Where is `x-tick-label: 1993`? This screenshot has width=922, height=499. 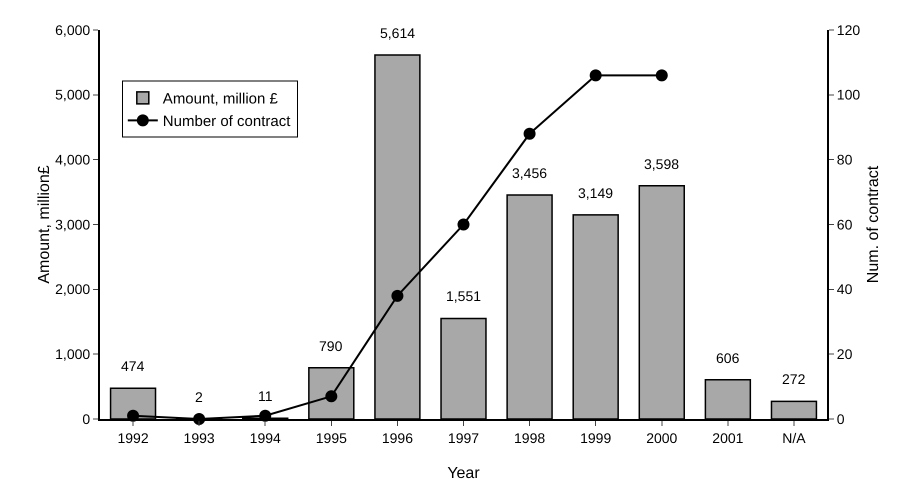
x-tick-label: 1993 is located at coordinates (199, 438).